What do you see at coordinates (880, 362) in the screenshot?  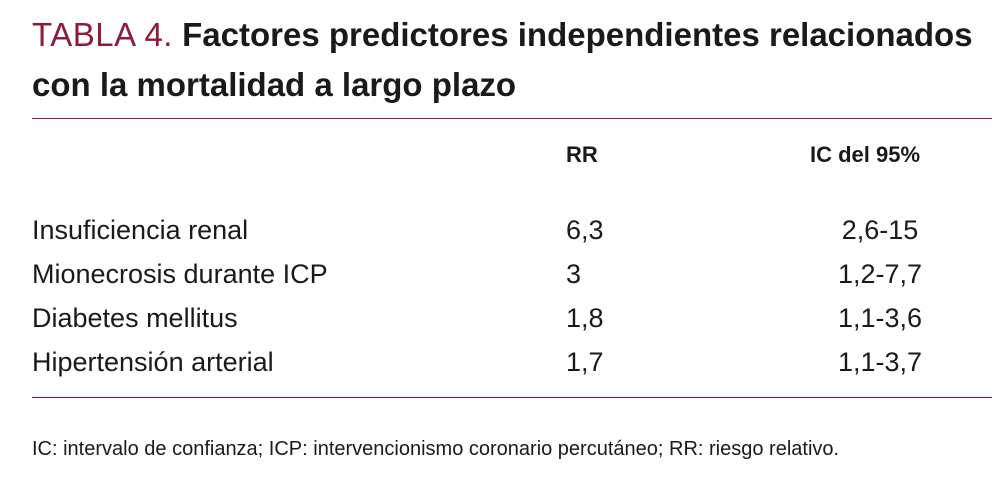 I see `ic-cell: 1,1-3,7` at bounding box center [880, 362].